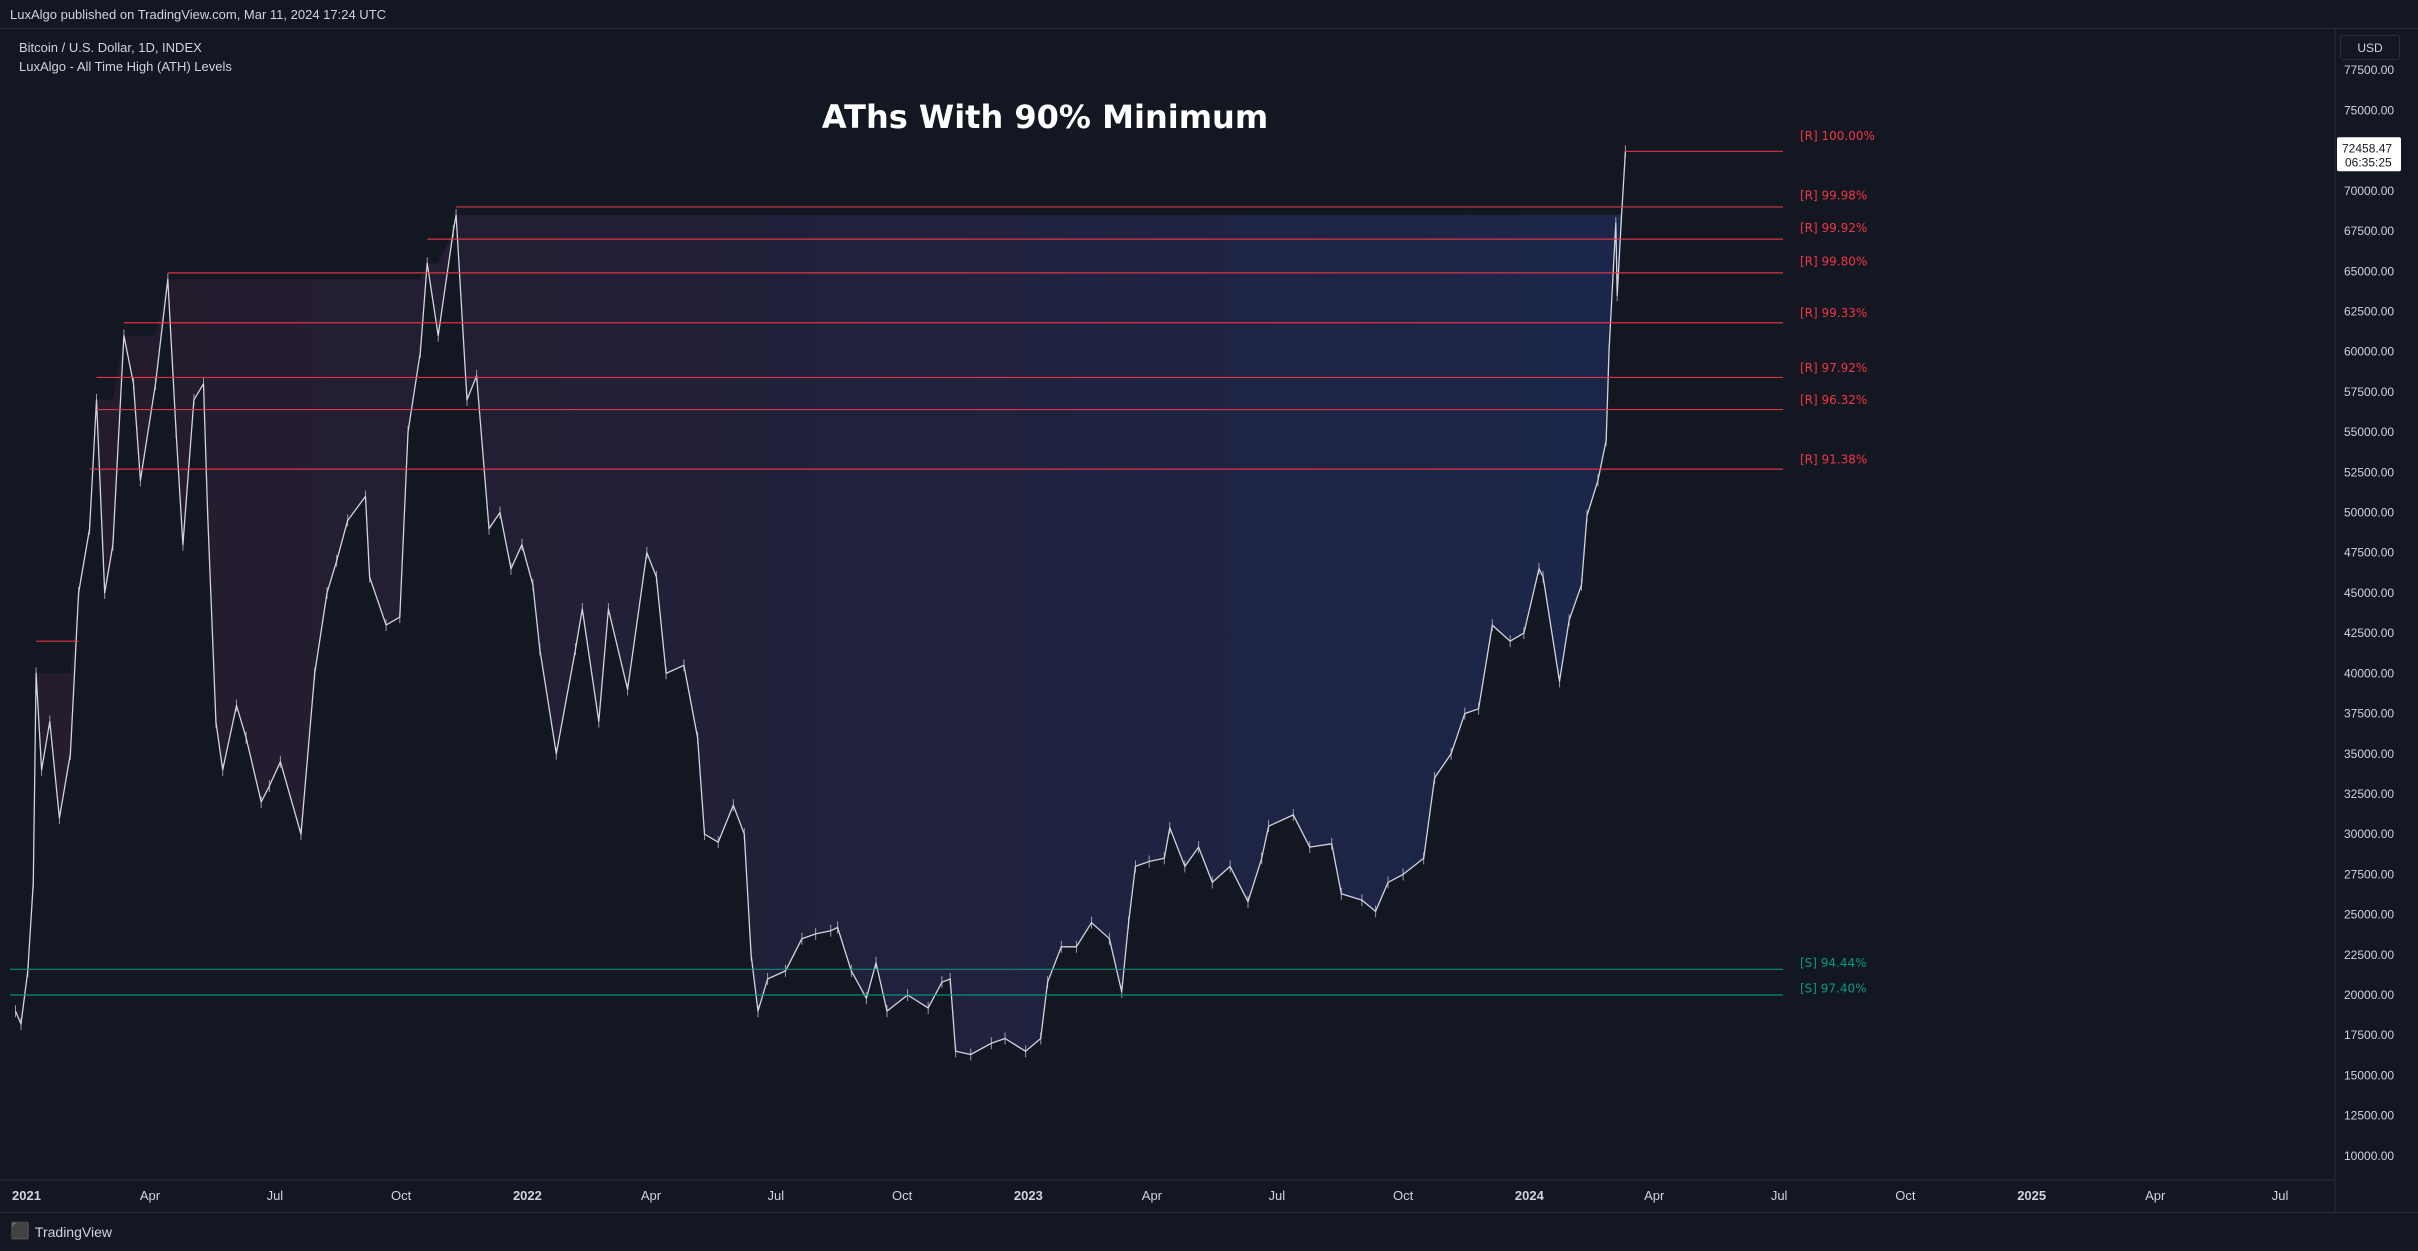 The width and height of the screenshot is (2418, 1251). What do you see at coordinates (2369, 754) in the screenshot?
I see `y-tick-label: 35000.00` at bounding box center [2369, 754].